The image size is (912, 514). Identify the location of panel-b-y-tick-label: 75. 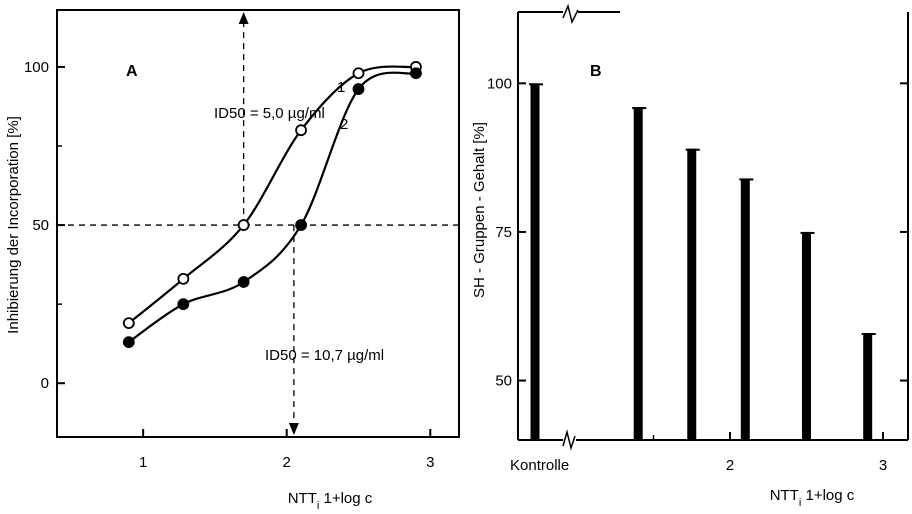
(503, 232).